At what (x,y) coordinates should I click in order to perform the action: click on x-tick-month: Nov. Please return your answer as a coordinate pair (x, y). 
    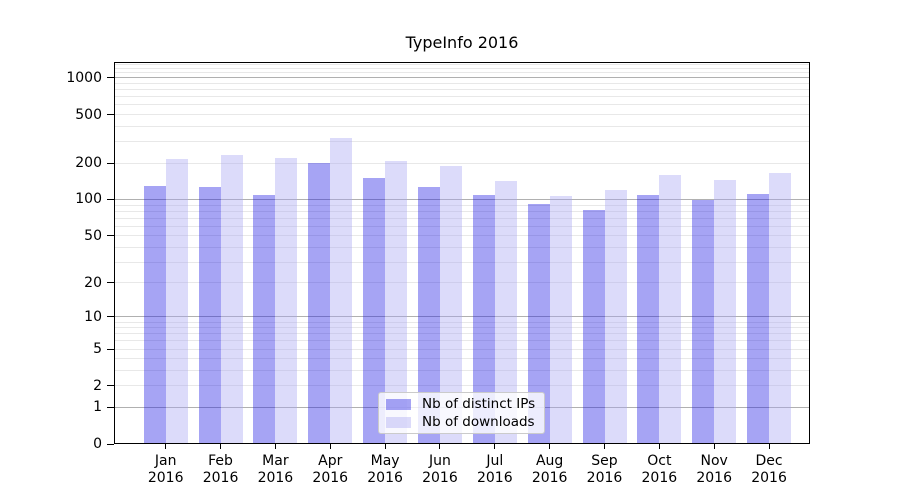
    Looking at the image, I should click on (714, 461).